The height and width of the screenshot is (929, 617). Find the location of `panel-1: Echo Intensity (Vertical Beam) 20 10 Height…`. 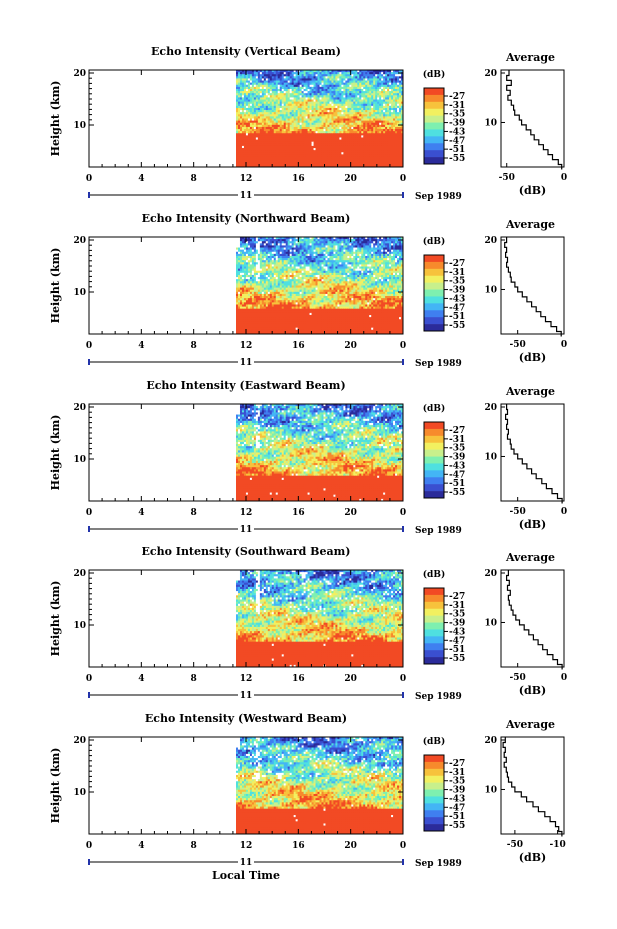

panel-1: Echo Intensity (Vertical Beam) 20 10 Height… is located at coordinates (308, 123).